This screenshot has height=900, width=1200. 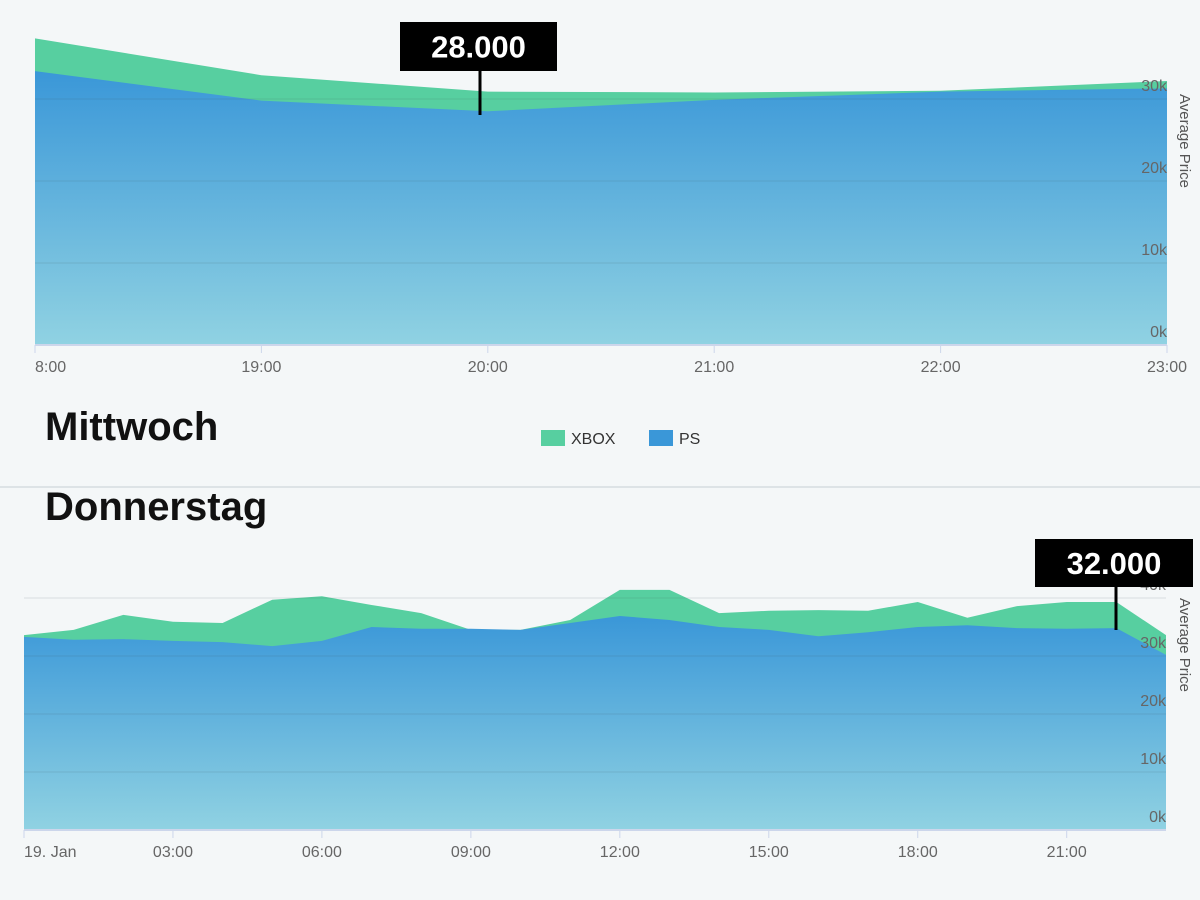 I want to click on x-tick-label: 09:00, so click(x=471, y=852).